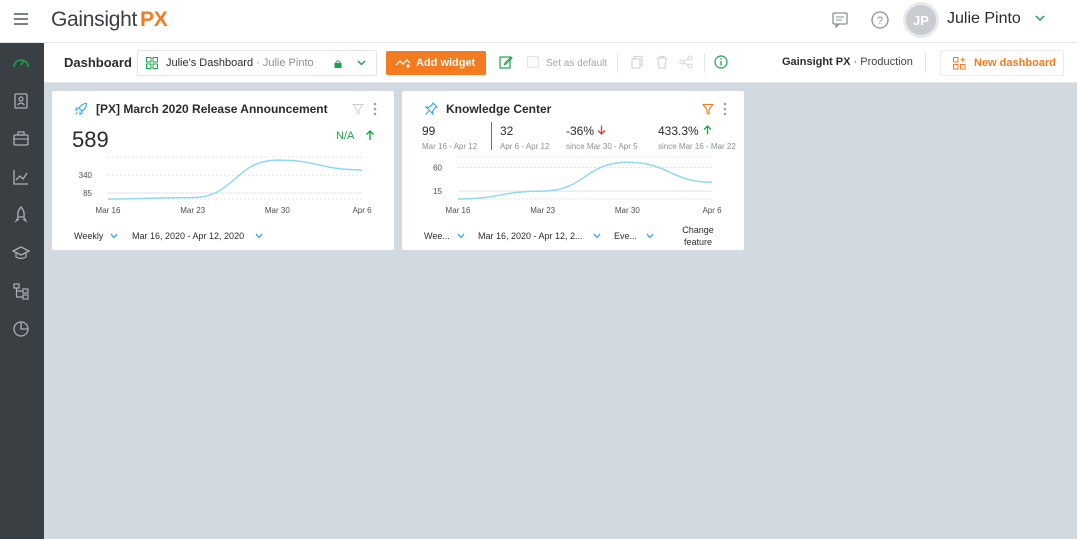 This screenshot has height=539, width=1077. What do you see at coordinates (637, 62) in the screenshot?
I see `copy-icon` at bounding box center [637, 62].